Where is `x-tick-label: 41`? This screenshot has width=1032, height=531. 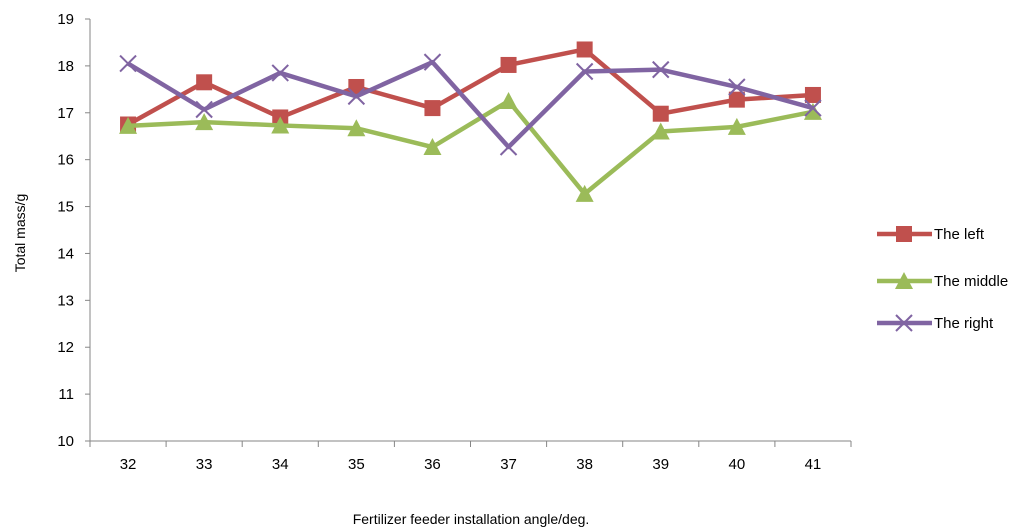
x-tick-label: 41 is located at coordinates (813, 464).